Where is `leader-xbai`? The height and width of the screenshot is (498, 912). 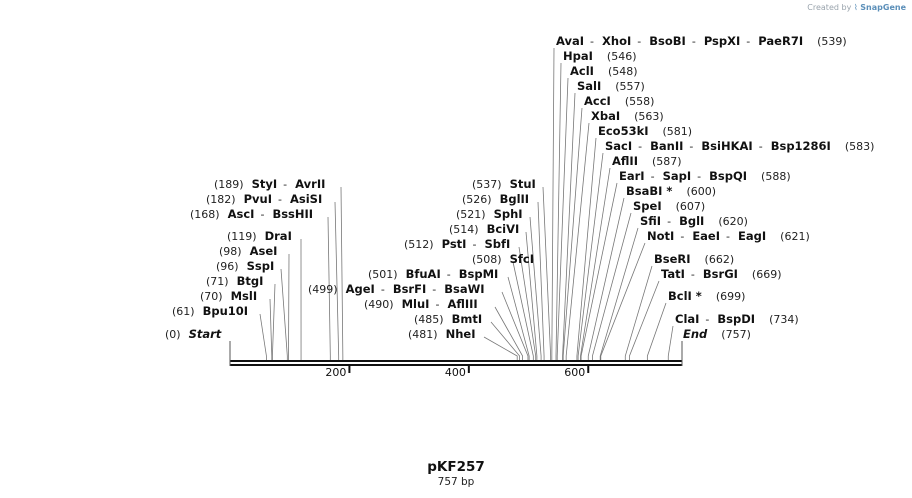
leader-xbai is located at coordinates (577, 241).